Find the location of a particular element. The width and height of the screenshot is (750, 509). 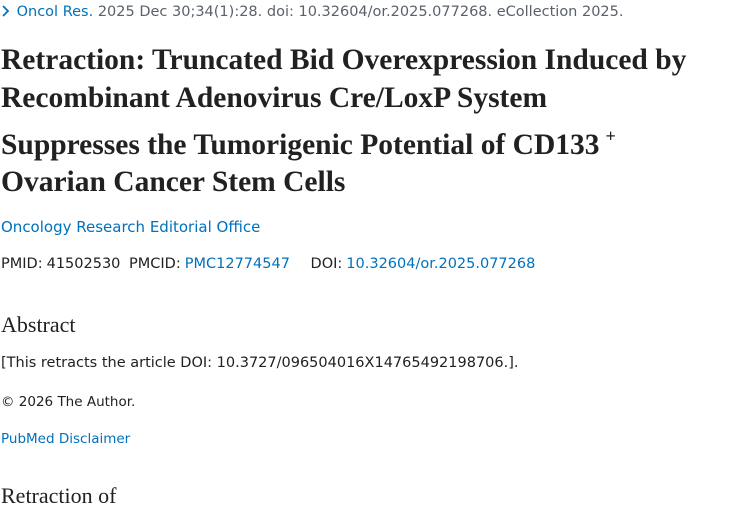

pmid: 41502530 is located at coordinates (83, 264).